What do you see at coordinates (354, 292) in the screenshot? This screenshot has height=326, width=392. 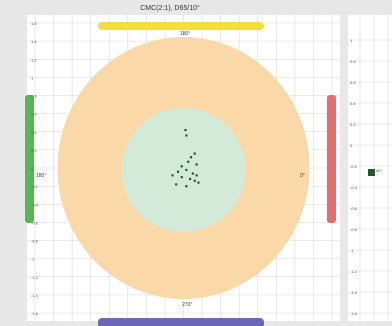 I see `tick-label-2: -1.4` at bounding box center [354, 292].